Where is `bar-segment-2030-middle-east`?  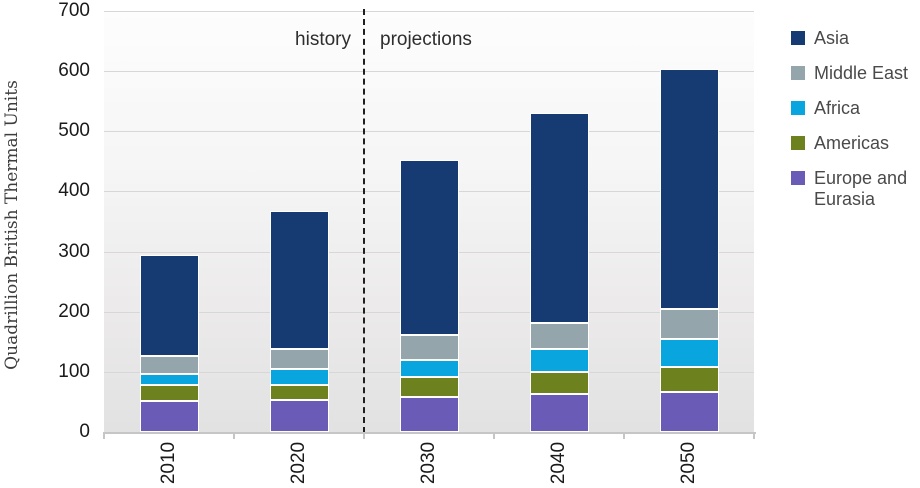 bar-segment-2030-middle-east is located at coordinates (429, 347).